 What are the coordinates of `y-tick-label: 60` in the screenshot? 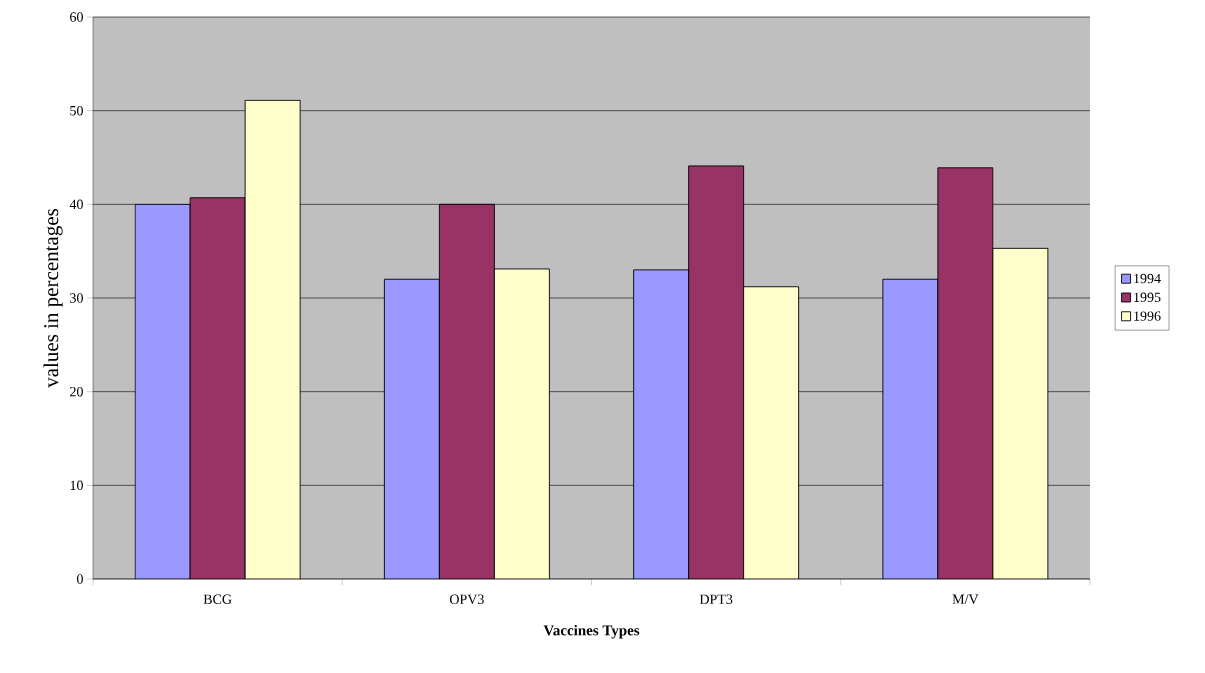 It's located at (76, 17).